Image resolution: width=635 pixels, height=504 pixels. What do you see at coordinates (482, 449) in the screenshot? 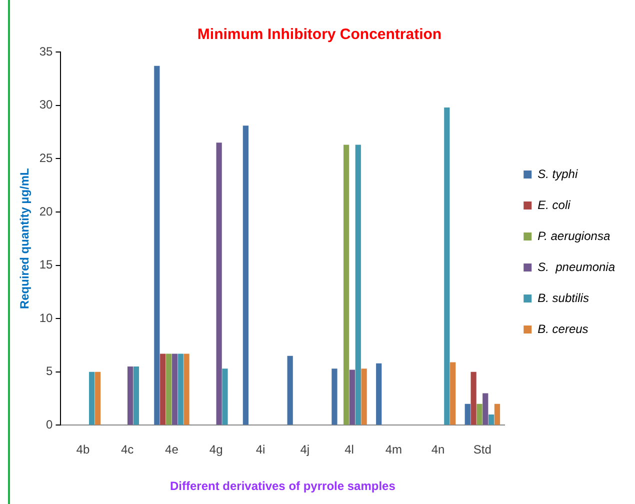
I see `x-tick-label: Std` at bounding box center [482, 449].